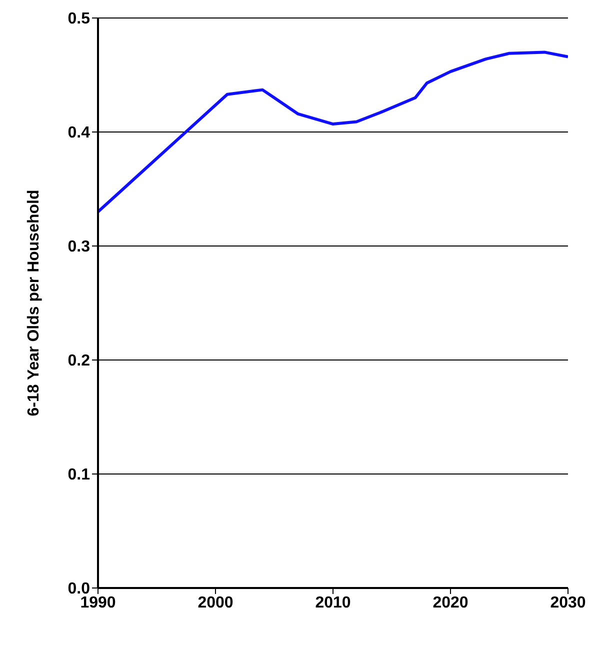 This screenshot has width=602, height=647. Describe the element at coordinates (79, 361) in the screenshot. I see `y-tick-label: 0.2` at that location.